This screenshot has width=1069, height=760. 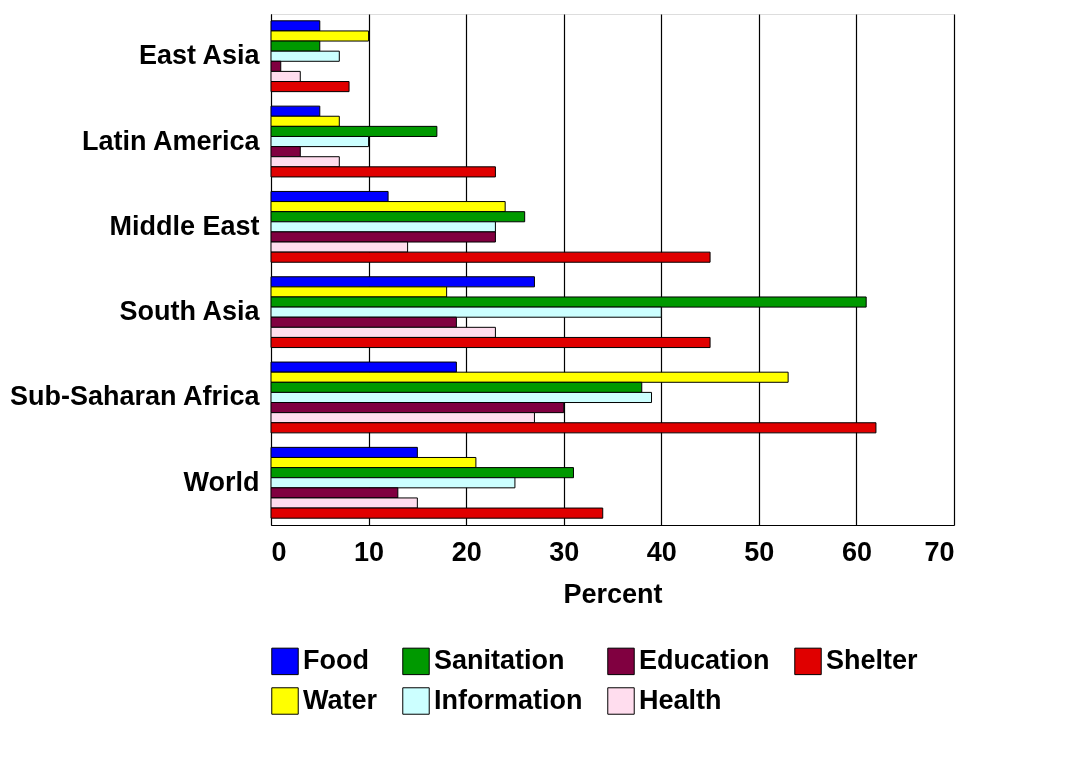 What do you see at coordinates (759, 551) in the screenshot?
I see `x-tick-label: 50` at bounding box center [759, 551].